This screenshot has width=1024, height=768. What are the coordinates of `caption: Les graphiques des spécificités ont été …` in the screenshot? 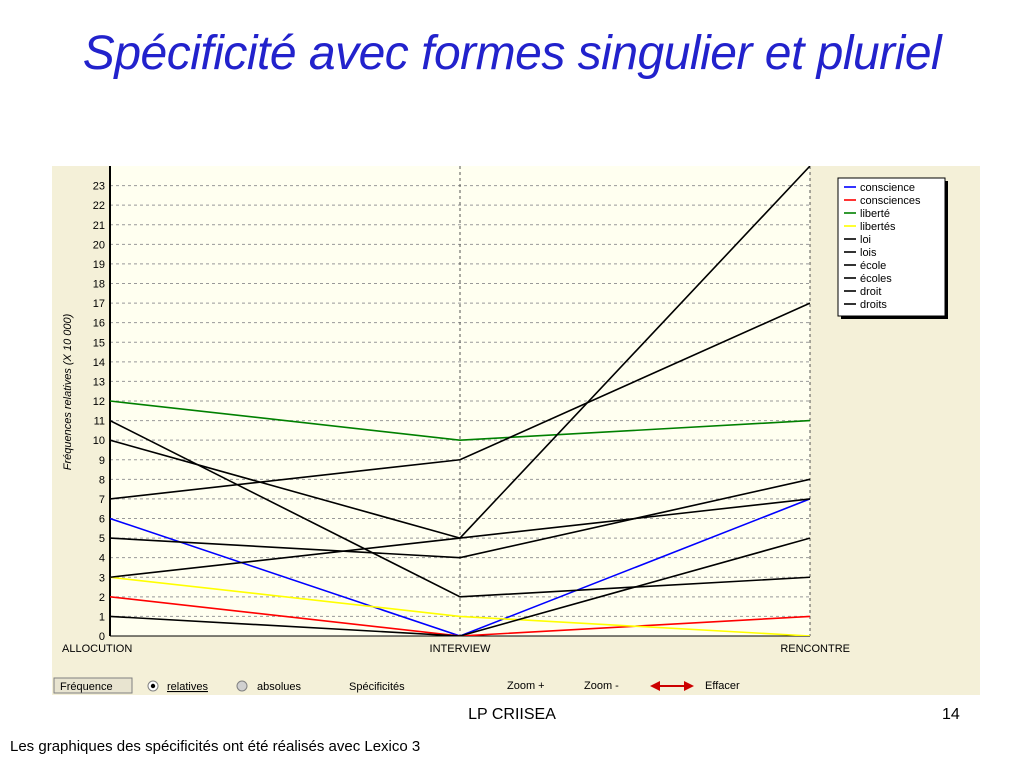 It's located at (215, 746).